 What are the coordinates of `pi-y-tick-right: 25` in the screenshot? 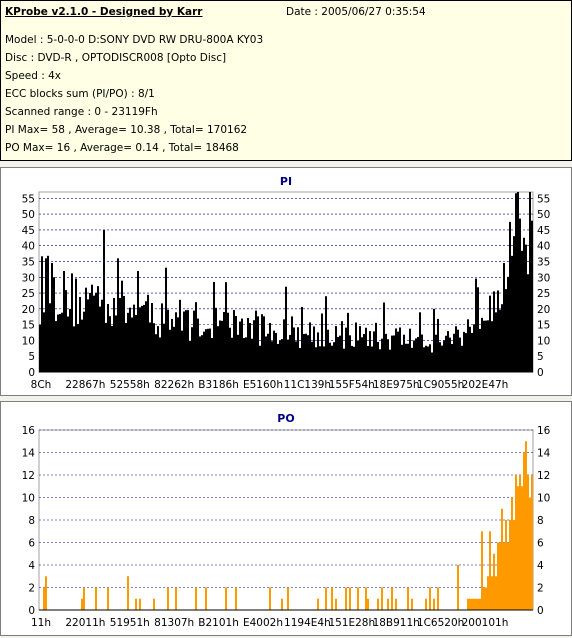 It's located at (543, 294).